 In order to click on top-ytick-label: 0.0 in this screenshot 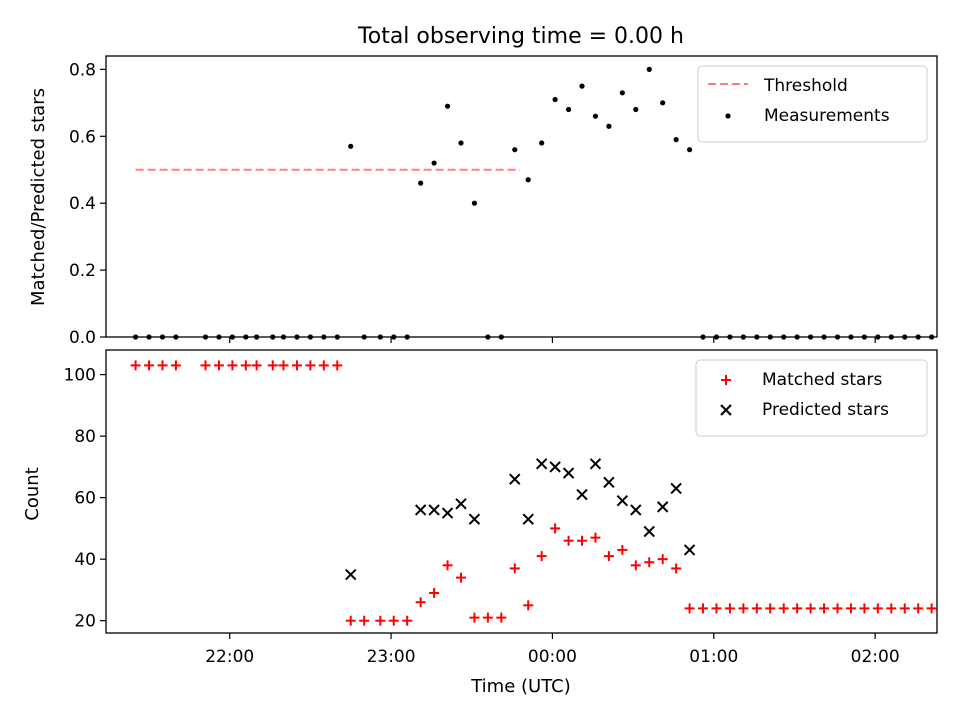, I will do `click(82, 338)`.